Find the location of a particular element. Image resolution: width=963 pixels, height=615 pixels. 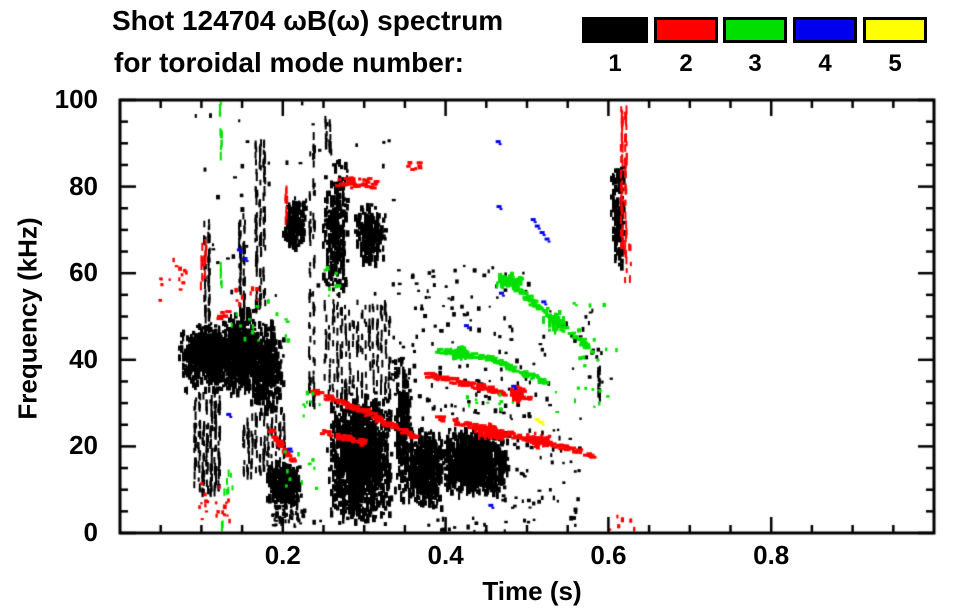

x-tick-label: 0.4 is located at coordinates (445, 555).